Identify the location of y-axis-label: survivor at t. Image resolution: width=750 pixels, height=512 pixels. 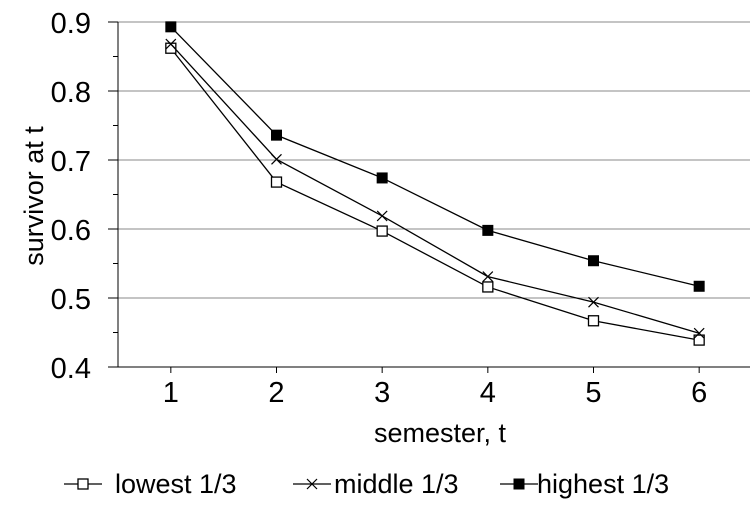
(34, 196).